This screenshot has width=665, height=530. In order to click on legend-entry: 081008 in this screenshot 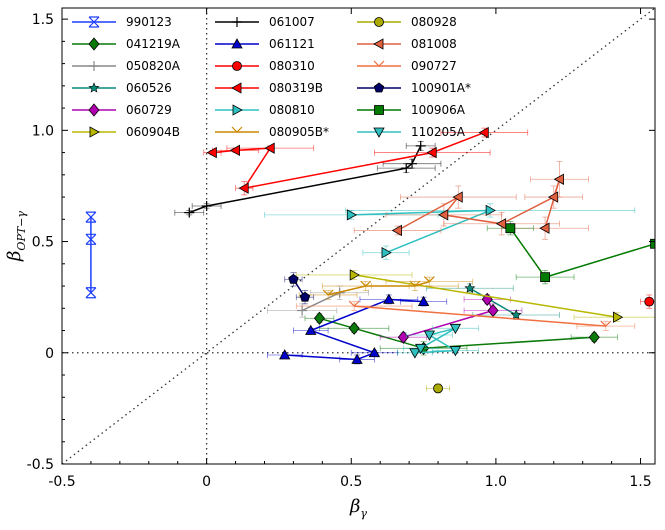, I will do `click(407, 44)`.